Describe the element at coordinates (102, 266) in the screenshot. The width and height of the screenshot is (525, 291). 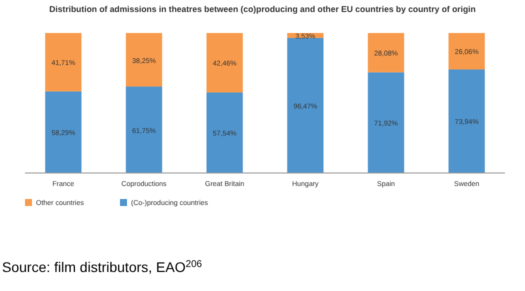
I see `source-note: Source: film distributors, EAO$^{206}$` at that location.